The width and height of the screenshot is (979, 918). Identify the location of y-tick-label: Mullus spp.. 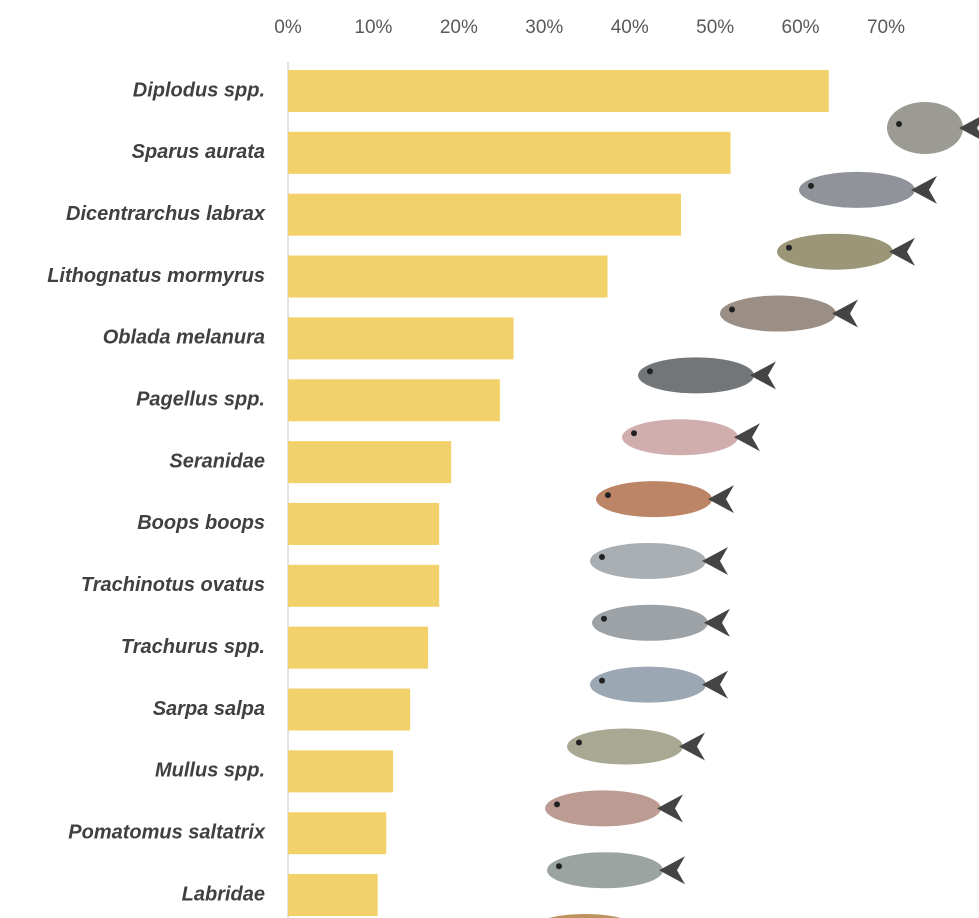
(210, 771).